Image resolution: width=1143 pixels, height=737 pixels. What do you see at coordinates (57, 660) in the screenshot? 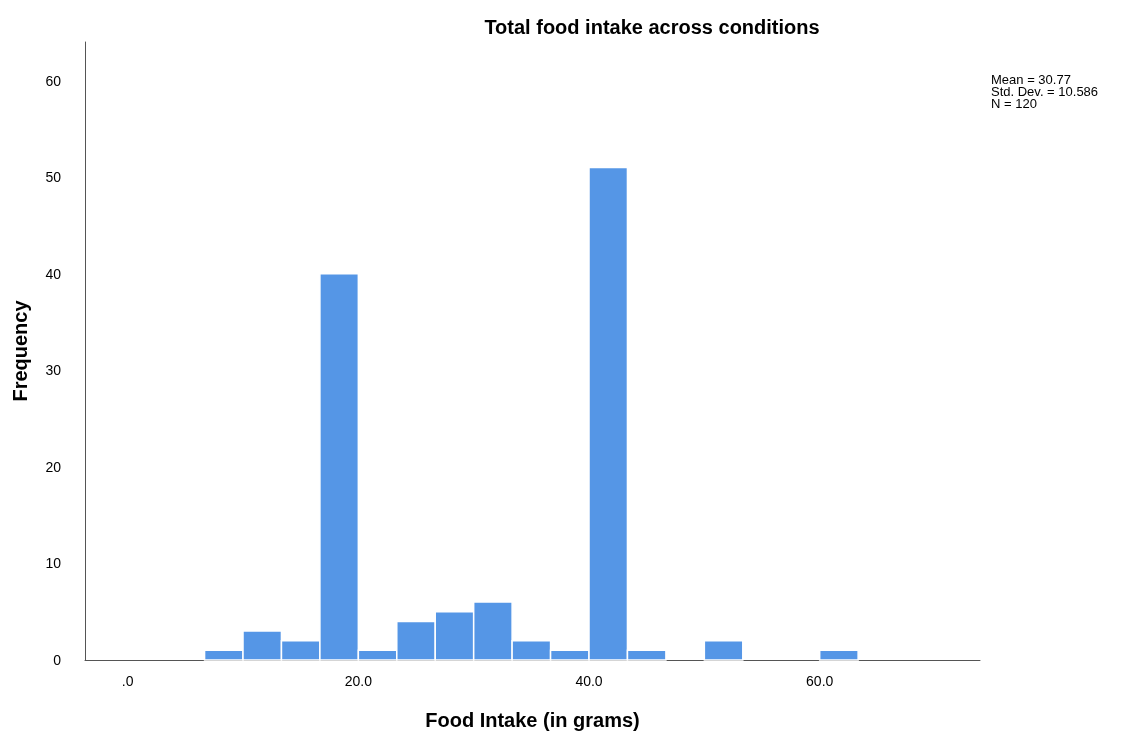
I see `y-tick-label: 0` at bounding box center [57, 660].